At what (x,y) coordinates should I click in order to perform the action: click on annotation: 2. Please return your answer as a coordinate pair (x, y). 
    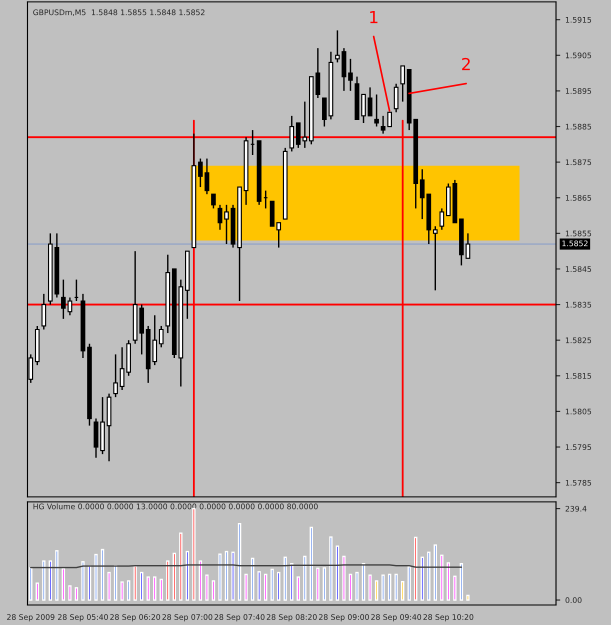
    Looking at the image, I should click on (466, 64).